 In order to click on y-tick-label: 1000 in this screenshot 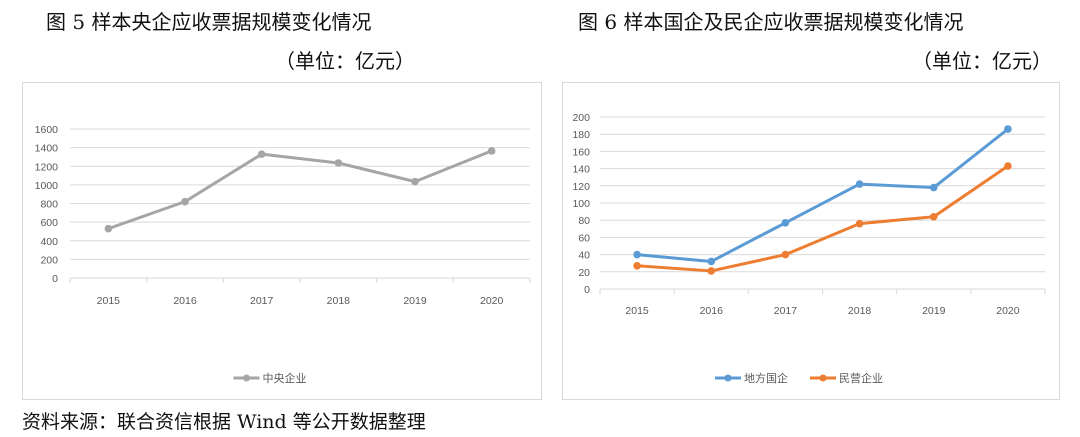, I will do `click(47, 186)`.